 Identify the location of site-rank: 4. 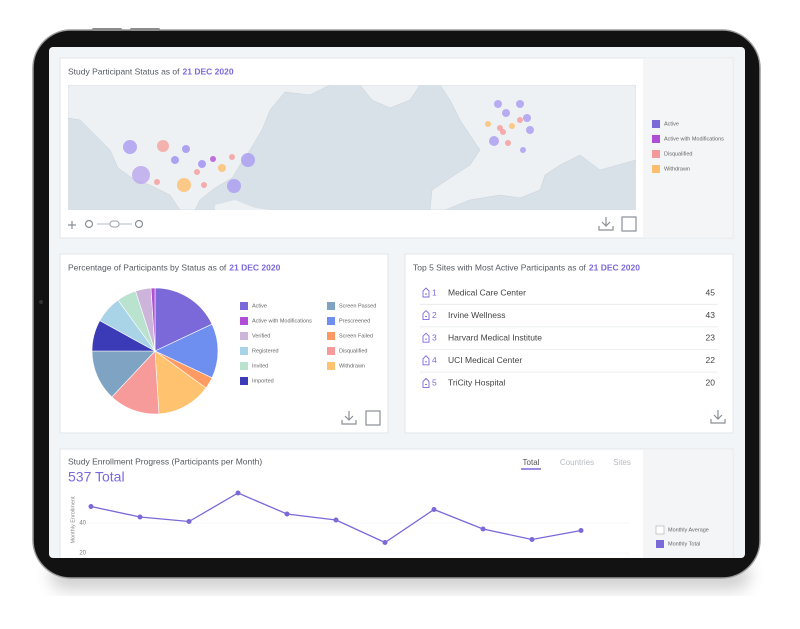
(434, 360).